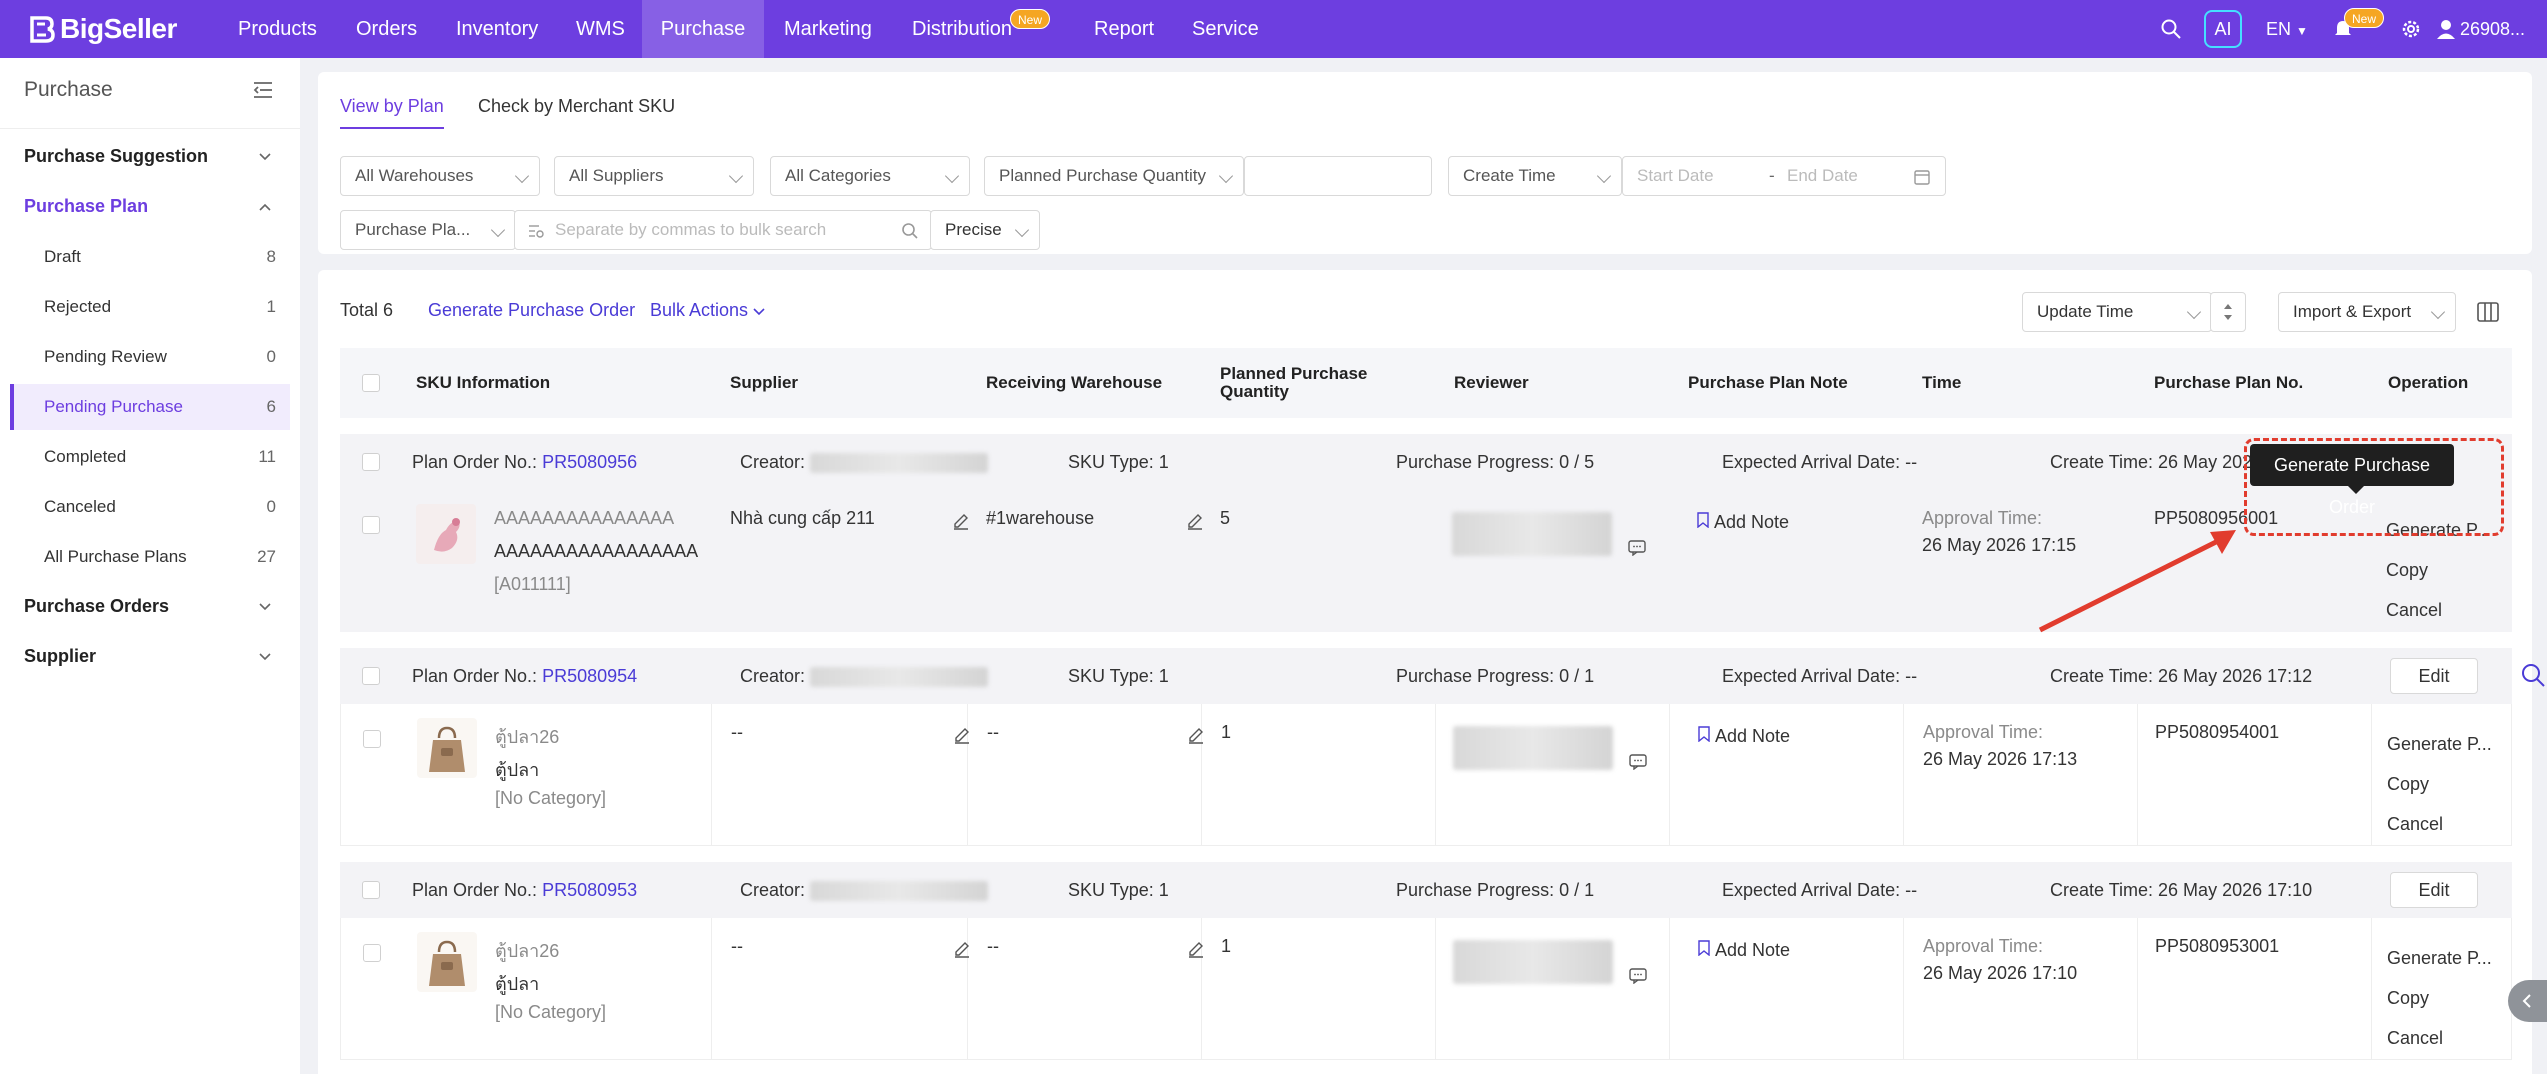 The height and width of the screenshot is (1074, 2547). What do you see at coordinates (899, 463) in the screenshot?
I see `creator-redacted` at bounding box center [899, 463].